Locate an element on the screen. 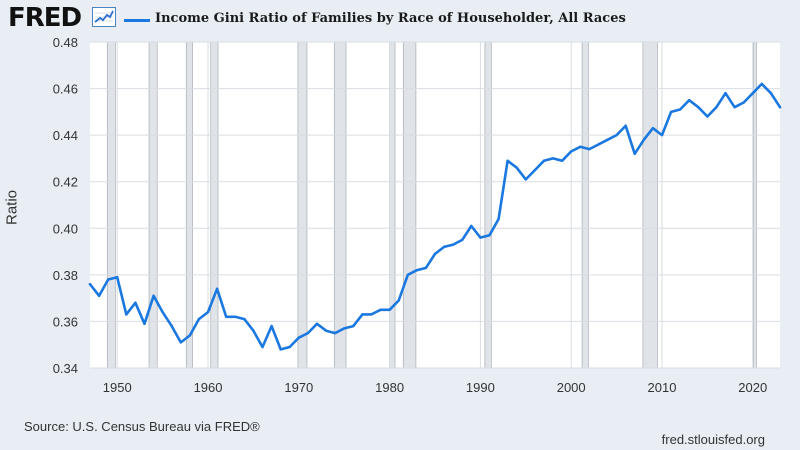 This screenshot has height=450, width=800. legend-line-swatch is located at coordinates (137, 20).